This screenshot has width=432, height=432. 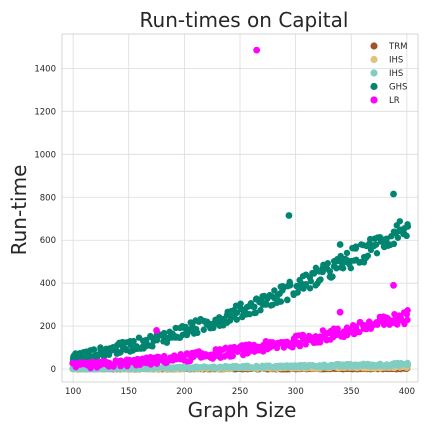 What do you see at coordinates (394, 101) in the screenshot?
I see `legend-label: LR` at bounding box center [394, 101].